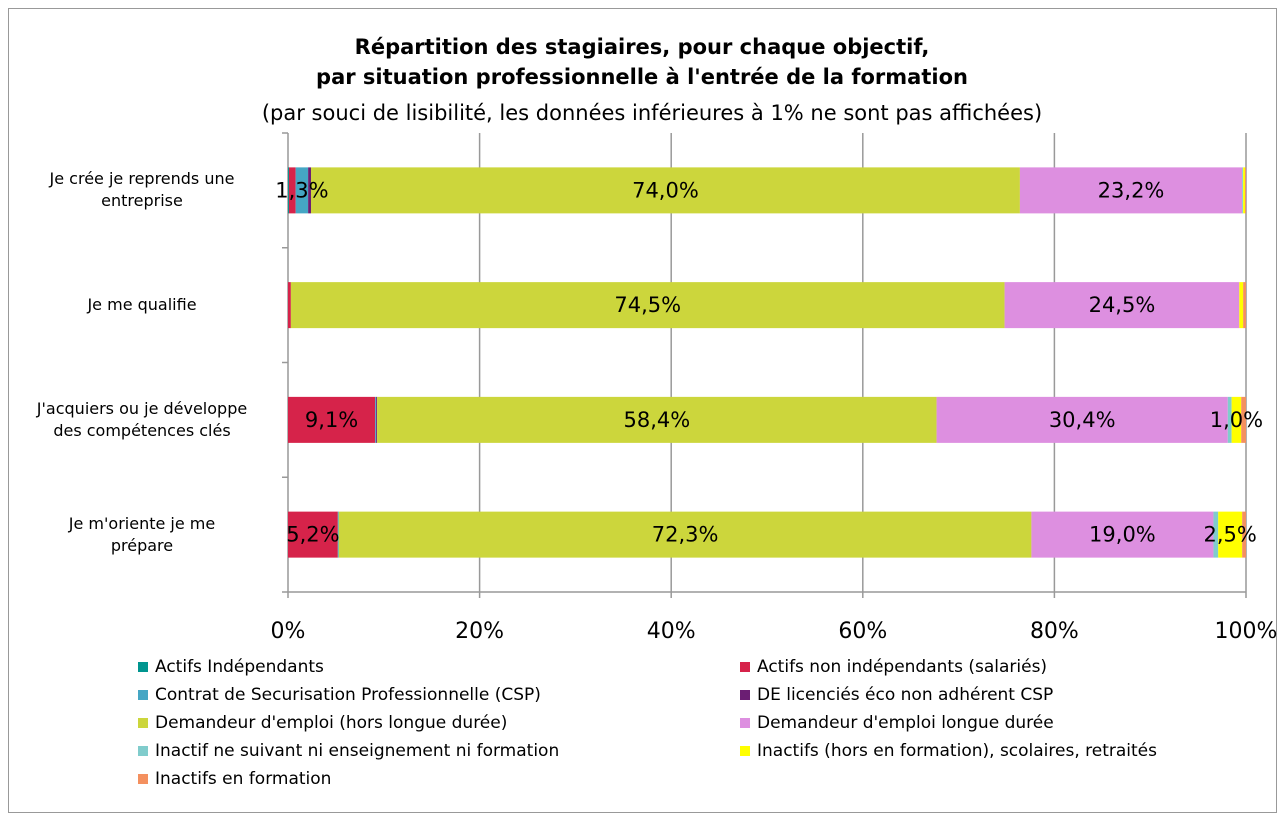 Image resolution: width=1285 pixels, height=821 pixels. I want to click on data-label: 5,2%, so click(312, 535).